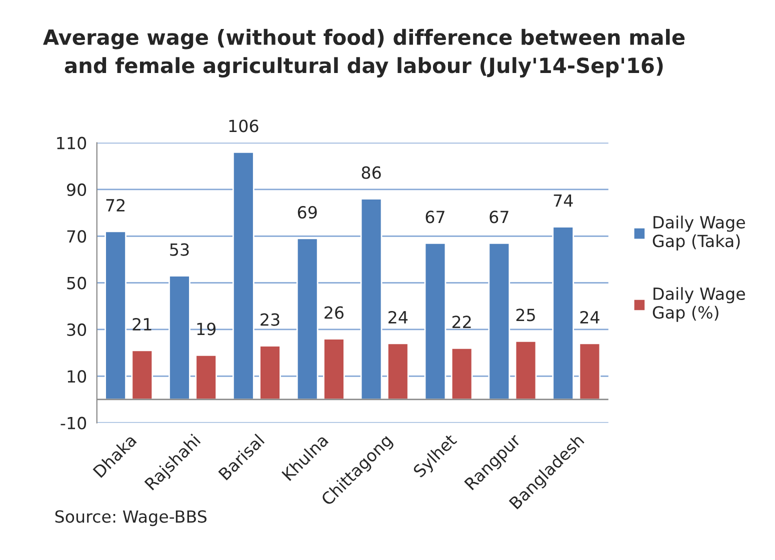 Image resolution: width=775 pixels, height=560 pixels. I want to click on y-tick-label: 50, so click(76, 283).